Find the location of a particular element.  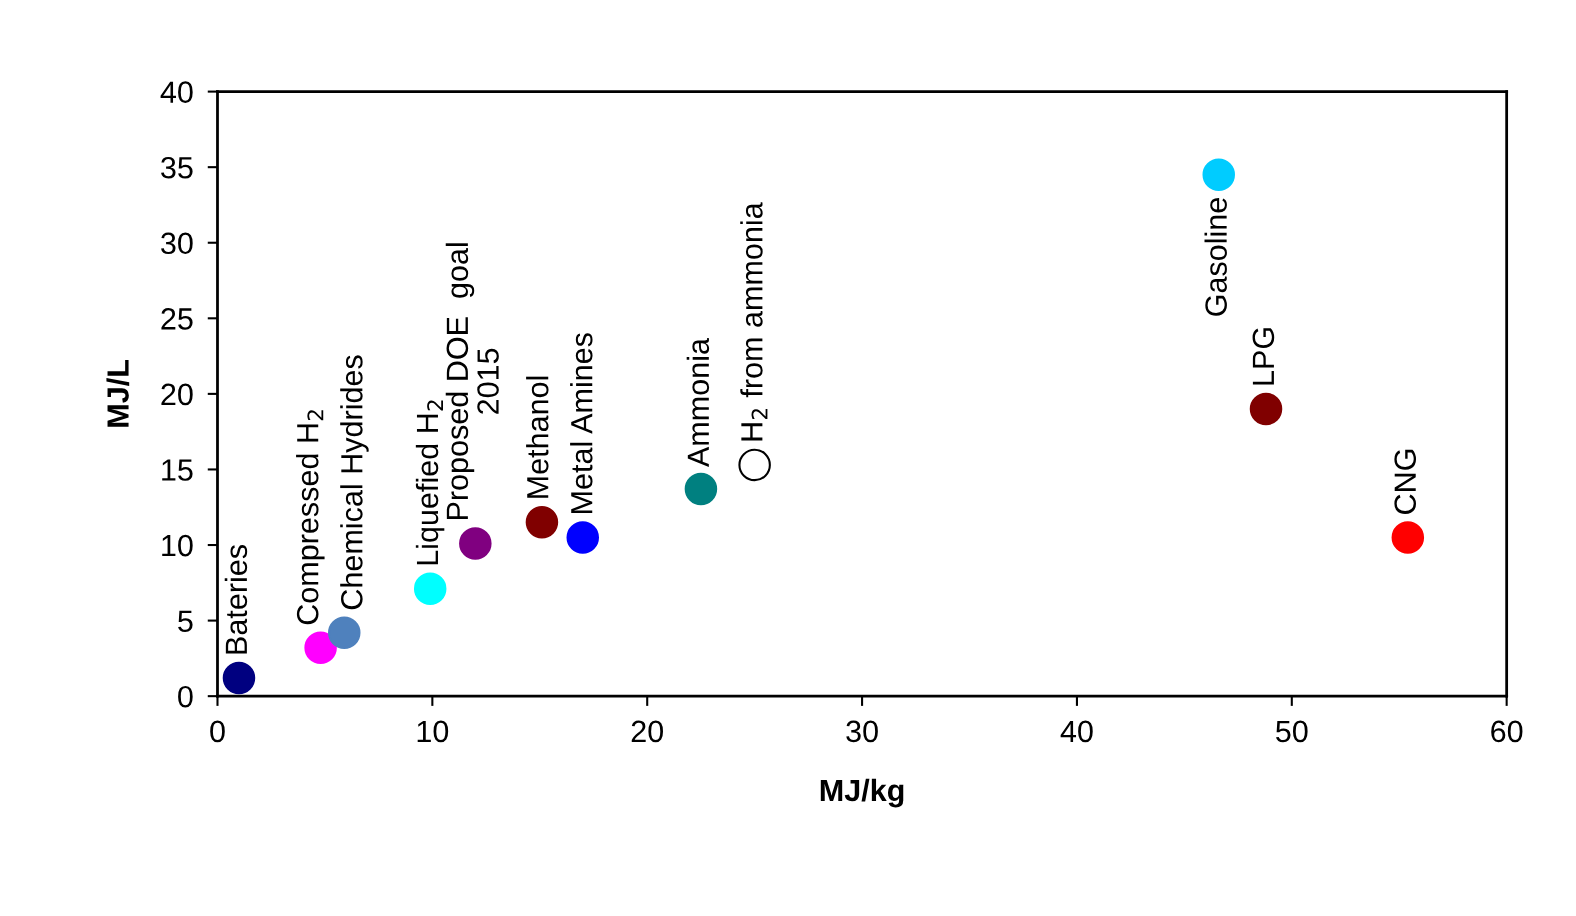

x-axis-title: MJ/kg is located at coordinates (862, 793).